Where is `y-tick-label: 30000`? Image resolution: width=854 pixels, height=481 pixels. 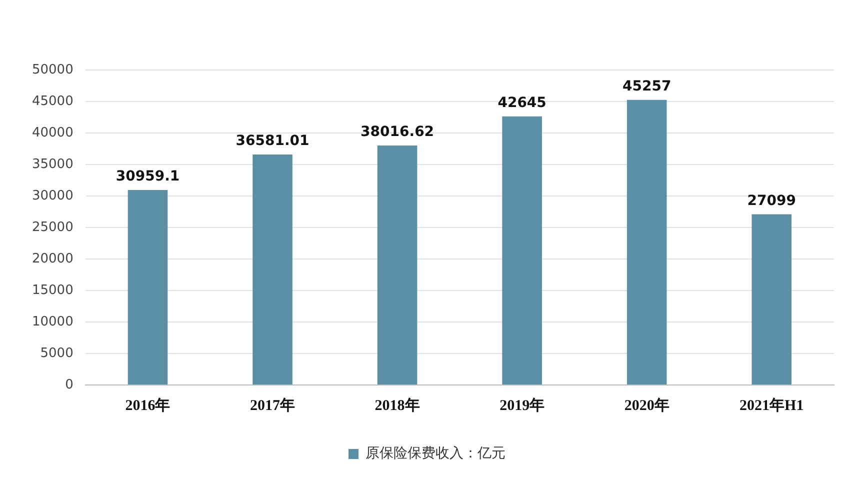 y-tick-label: 30000 is located at coordinates (53, 196).